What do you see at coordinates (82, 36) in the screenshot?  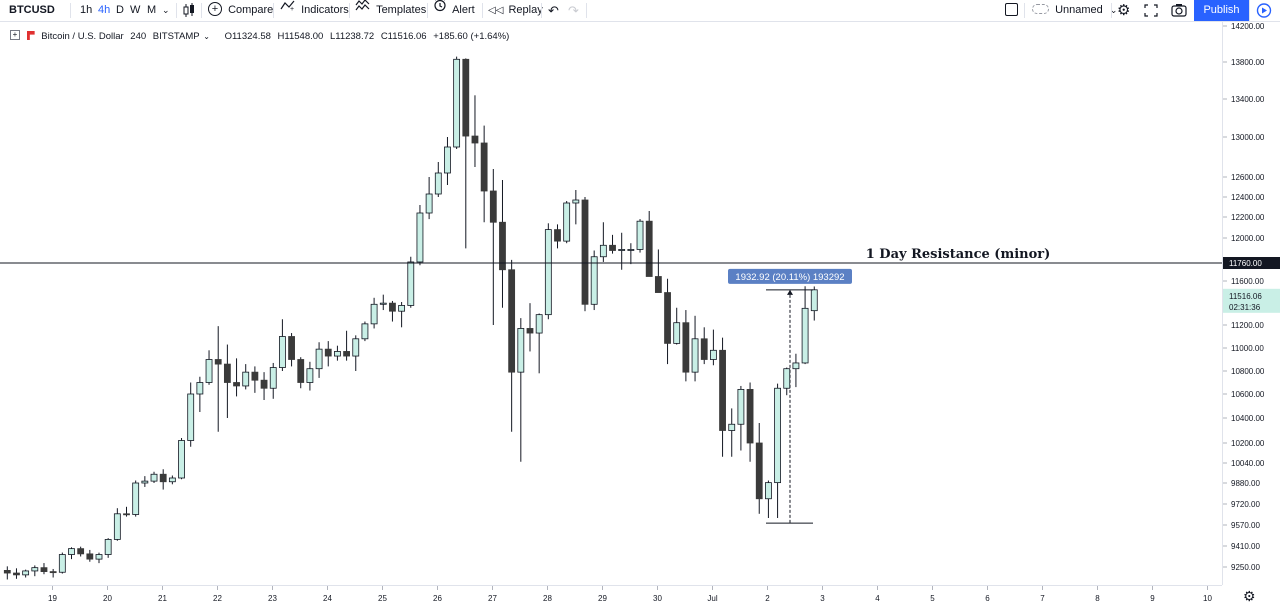 I see `legend-symbol-title: Bitcoin / U.S. Dollar` at bounding box center [82, 36].